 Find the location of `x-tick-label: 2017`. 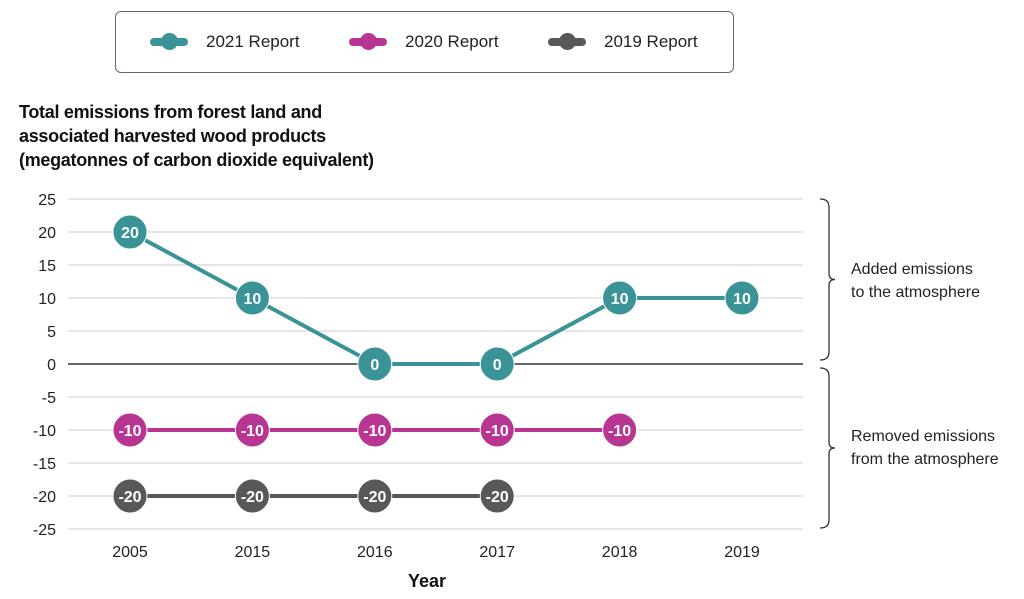

x-tick-label: 2017 is located at coordinates (497, 552).